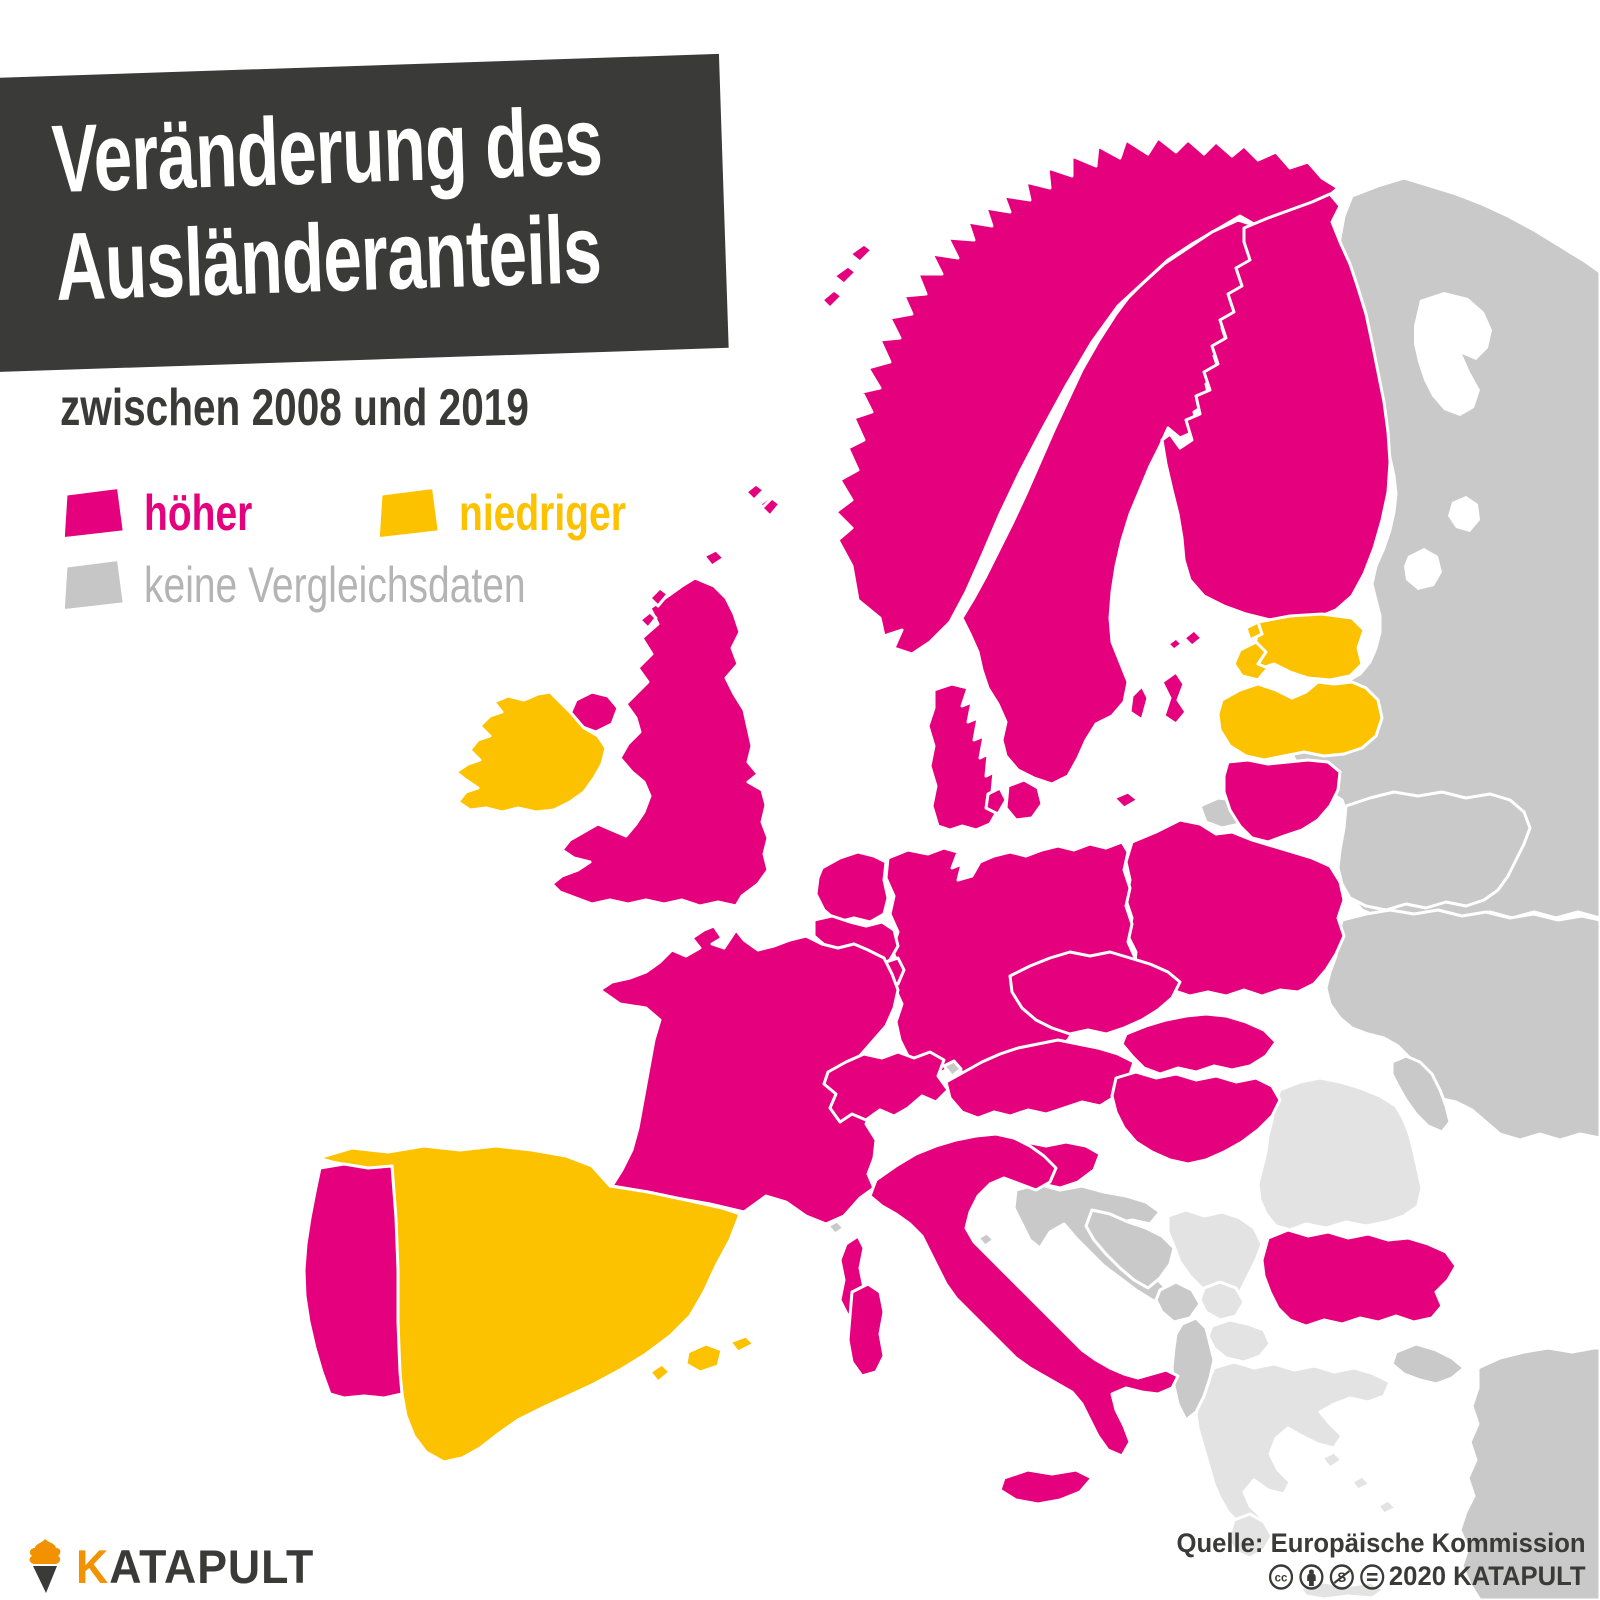  Describe the element at coordinates (1215, 1257) in the screenshot. I see `country-serbia` at that location.